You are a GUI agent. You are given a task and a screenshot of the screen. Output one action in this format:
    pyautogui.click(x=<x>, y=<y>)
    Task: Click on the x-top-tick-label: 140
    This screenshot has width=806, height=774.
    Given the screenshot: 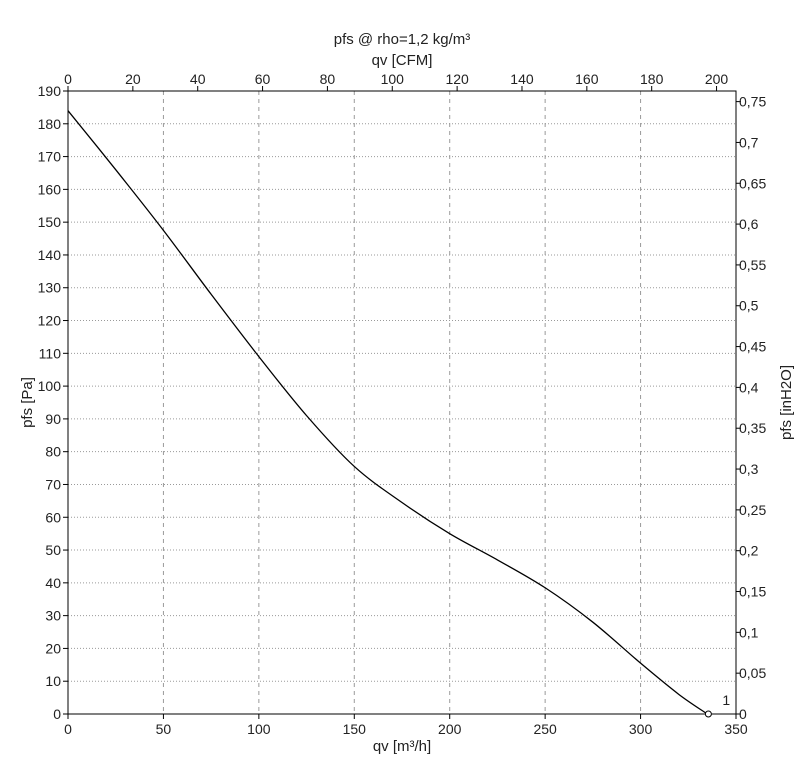 What is the action you would take?
    pyautogui.click(x=522, y=79)
    